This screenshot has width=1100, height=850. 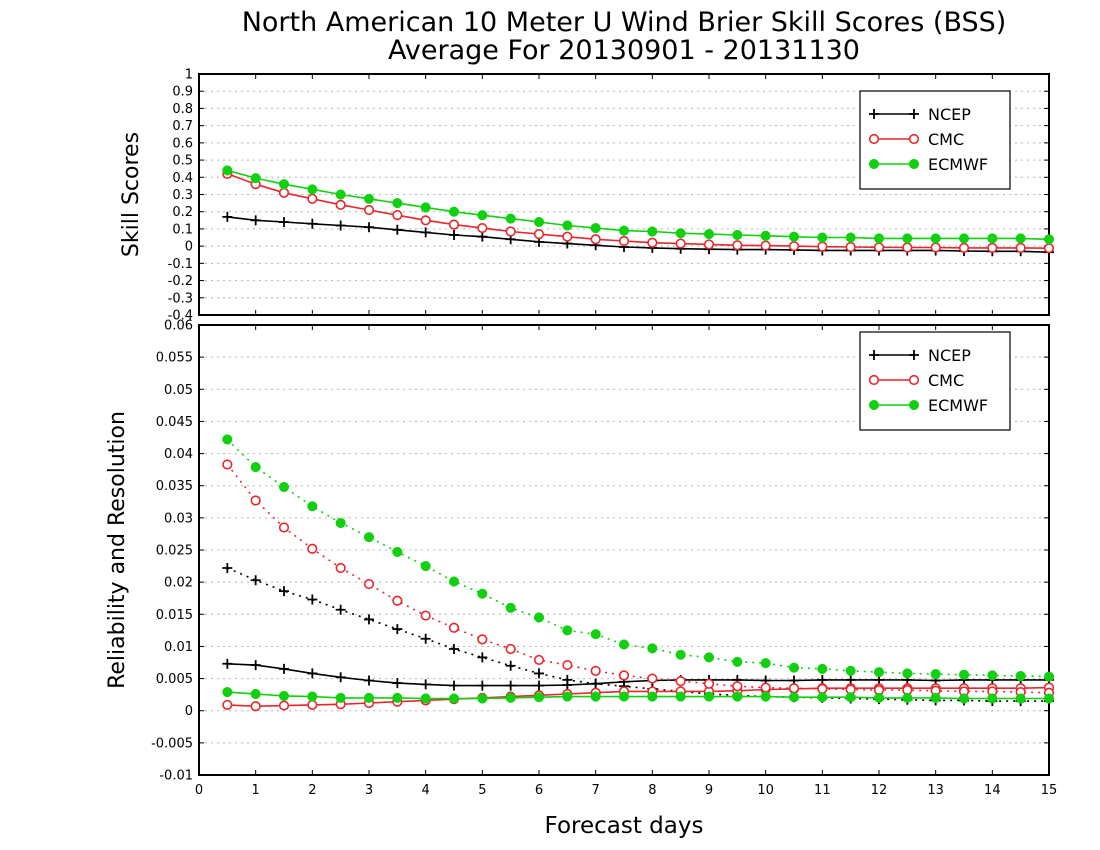 What do you see at coordinates (182, 178) in the screenshot?
I see `y-tick-label: 0.4` at bounding box center [182, 178].